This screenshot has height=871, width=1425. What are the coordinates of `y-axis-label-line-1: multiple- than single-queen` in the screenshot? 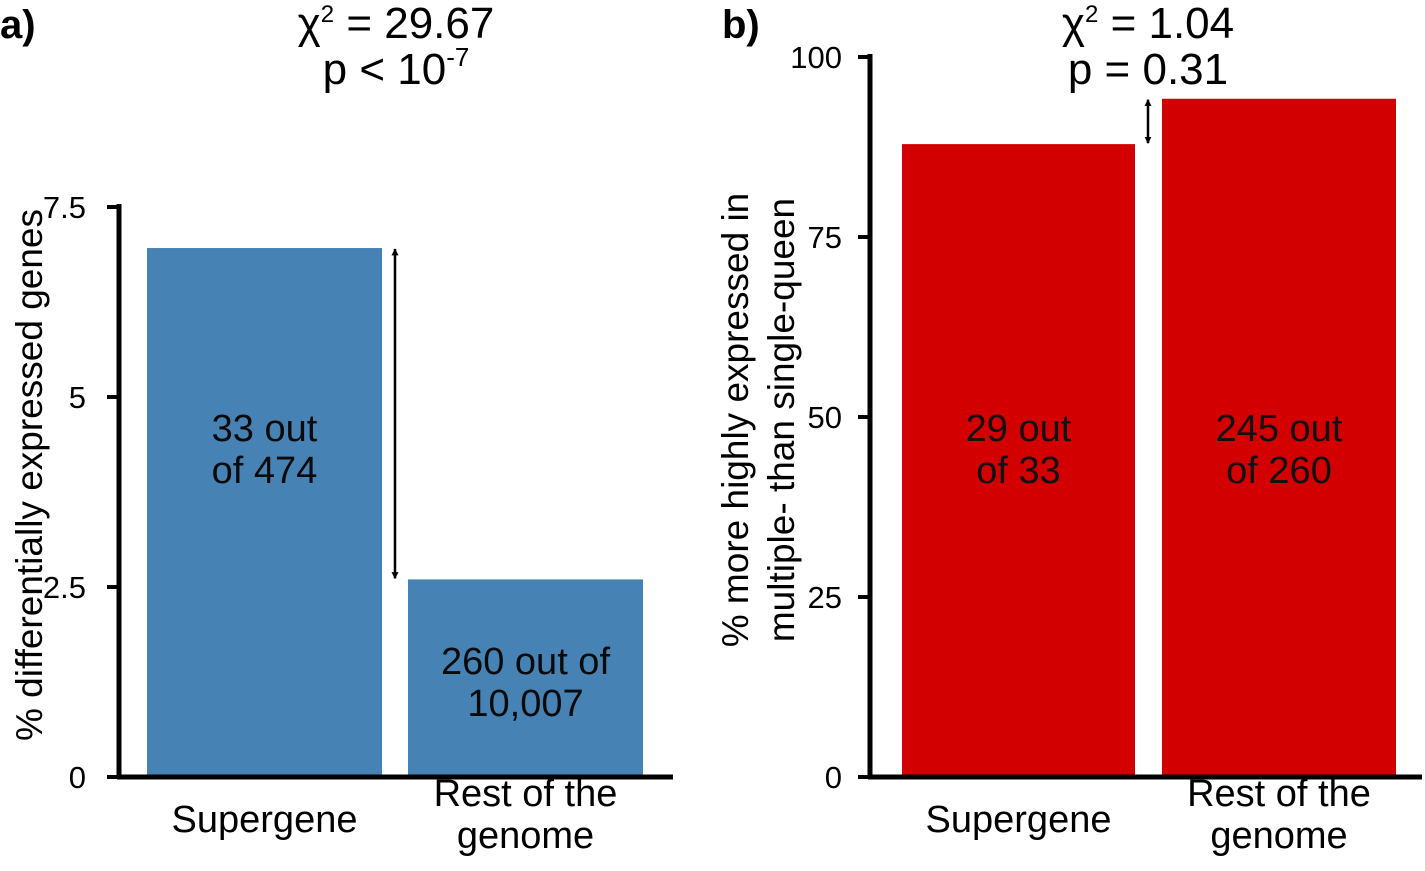 It's located at (781, 420).